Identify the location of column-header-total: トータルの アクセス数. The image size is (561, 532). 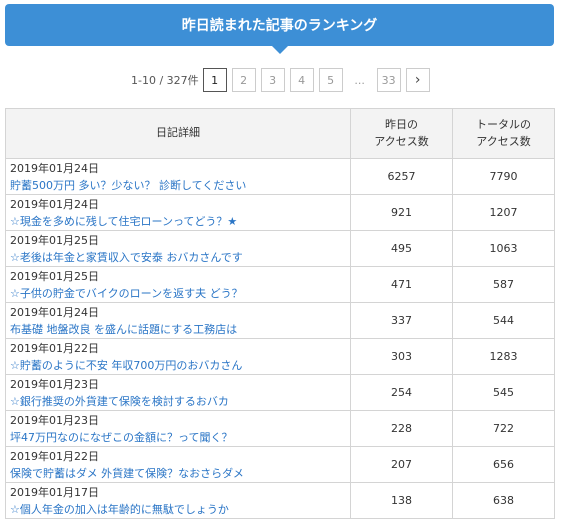
(503, 133).